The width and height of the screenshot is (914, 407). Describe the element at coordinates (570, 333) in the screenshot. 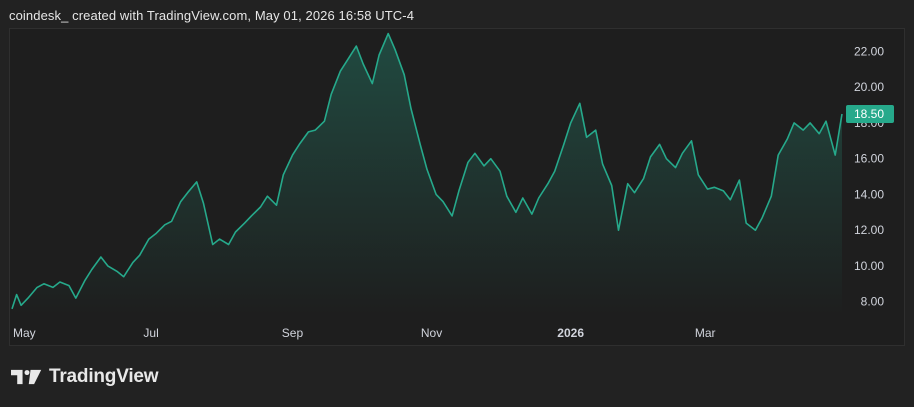

I see `x-tick-label: 2026` at that location.